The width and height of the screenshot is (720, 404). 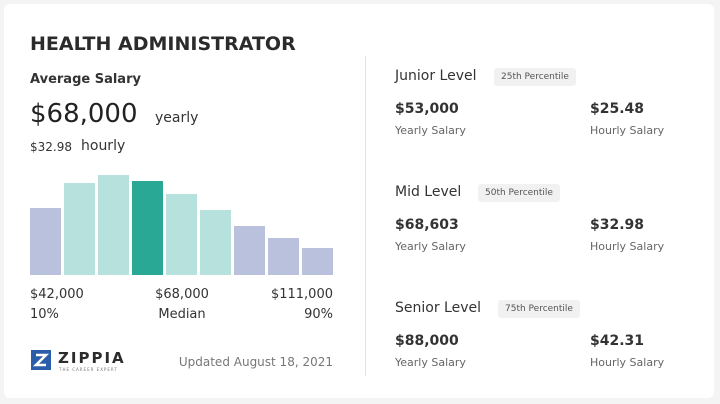 I want to click on percentile-badge: 50th Percentile, so click(x=519, y=193).